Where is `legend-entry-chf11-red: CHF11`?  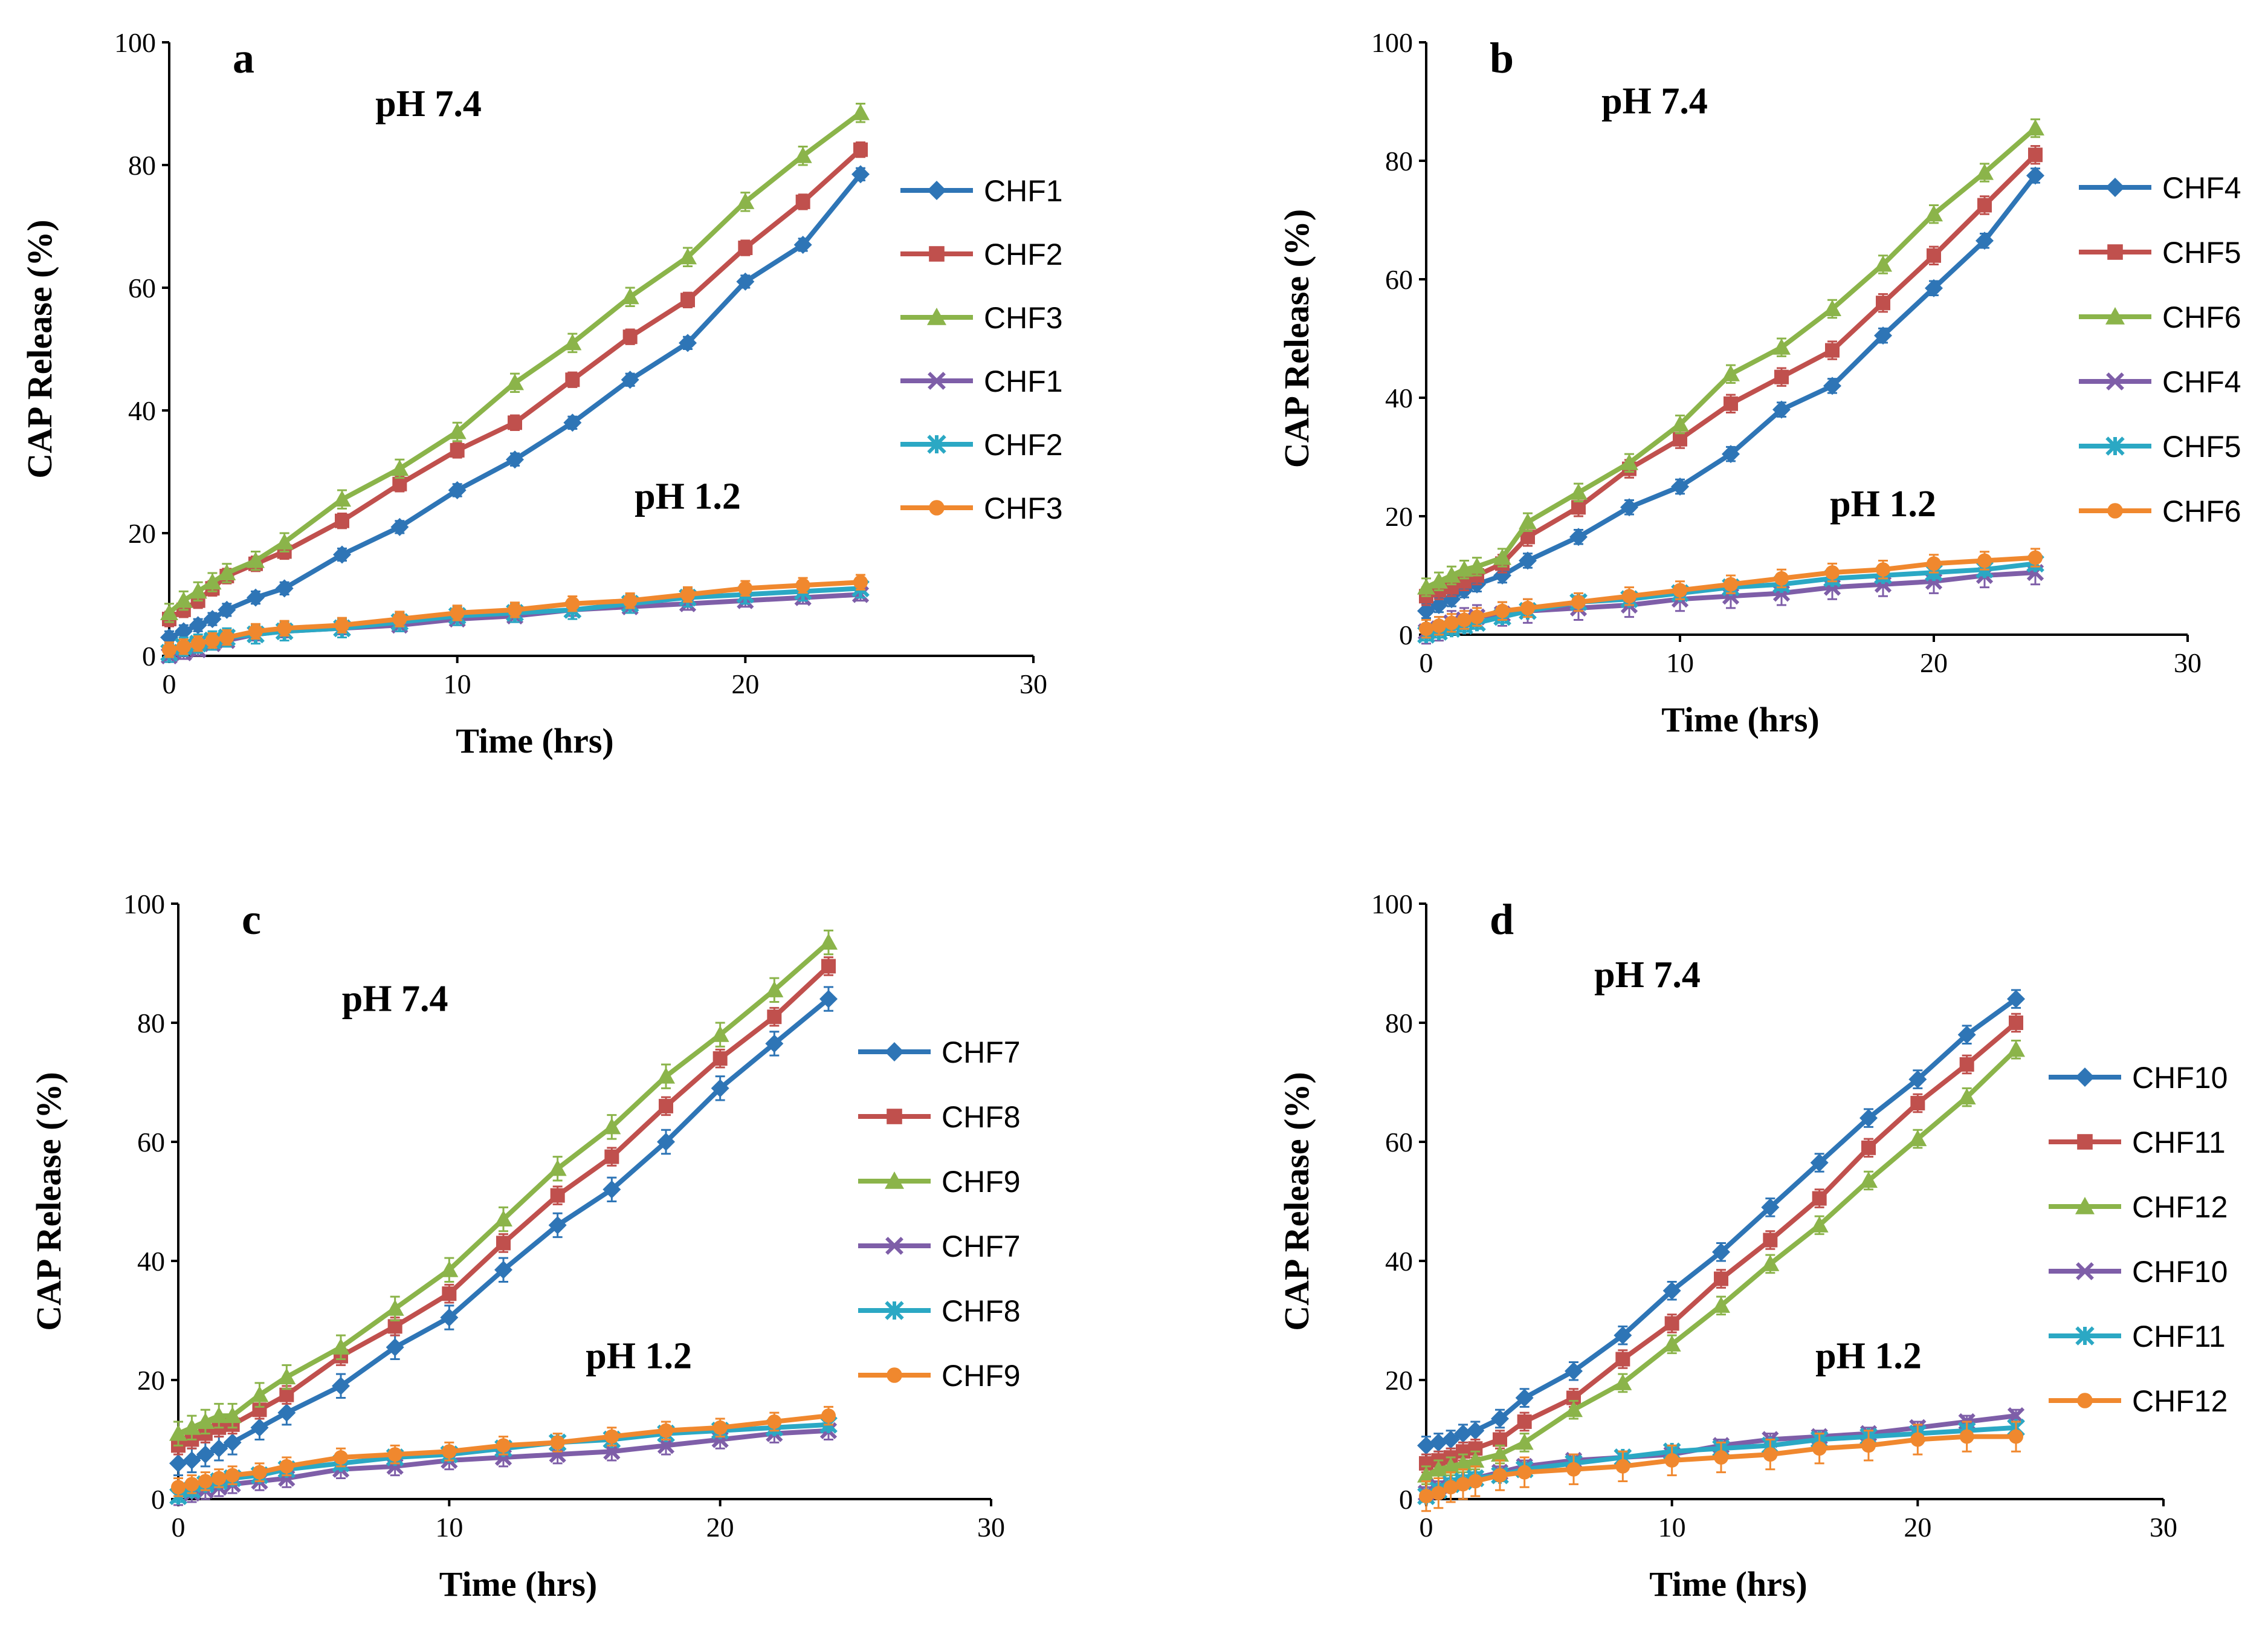 legend-entry-chf11-red: CHF11 is located at coordinates (2137, 1142).